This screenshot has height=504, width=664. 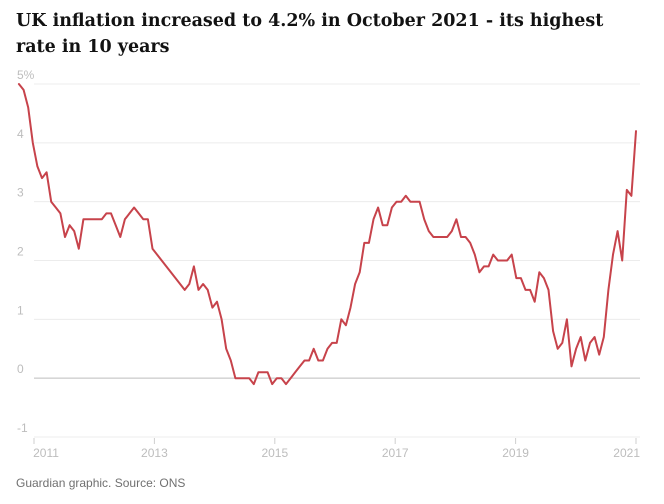 I want to click on x-tick-label: 2021, so click(x=626, y=453).